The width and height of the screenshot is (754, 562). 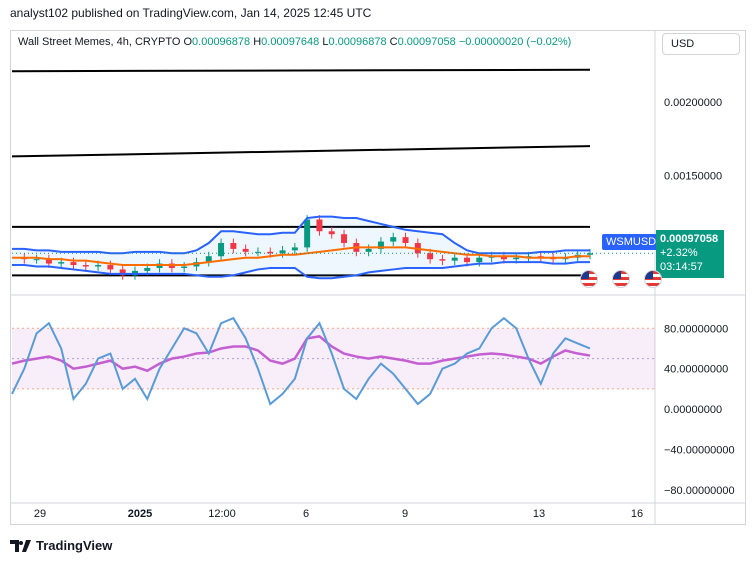 What do you see at coordinates (140, 514) in the screenshot?
I see `time-tick-label: 2025` at bounding box center [140, 514].